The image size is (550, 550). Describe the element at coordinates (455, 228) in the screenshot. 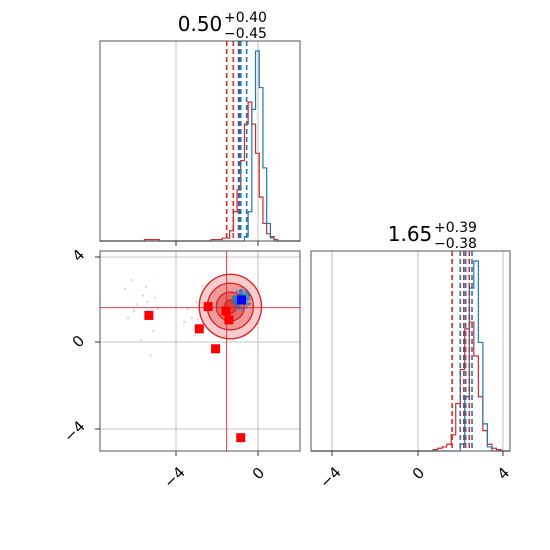

I see `title-param-2-sup: +0.39` at that location.